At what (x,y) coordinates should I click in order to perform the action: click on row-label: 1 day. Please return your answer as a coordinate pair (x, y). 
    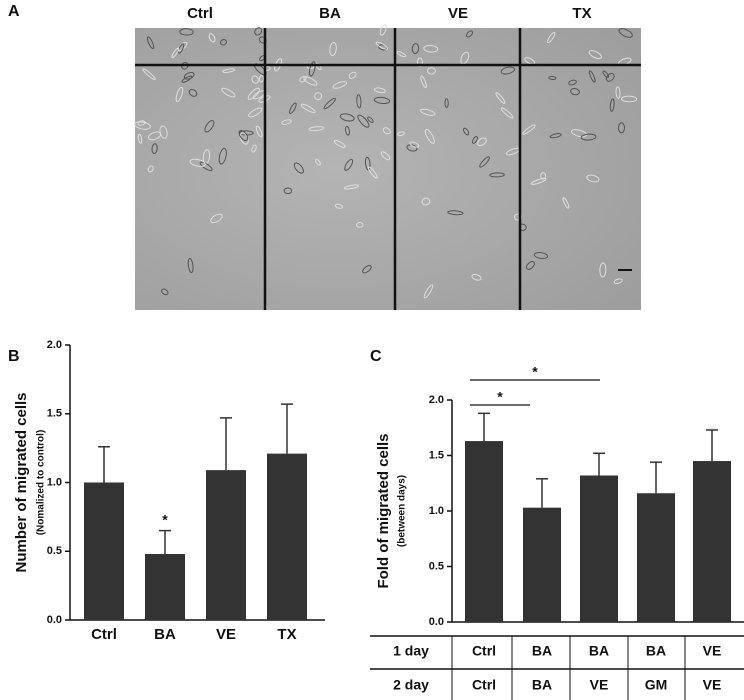
    Looking at the image, I should click on (411, 651).